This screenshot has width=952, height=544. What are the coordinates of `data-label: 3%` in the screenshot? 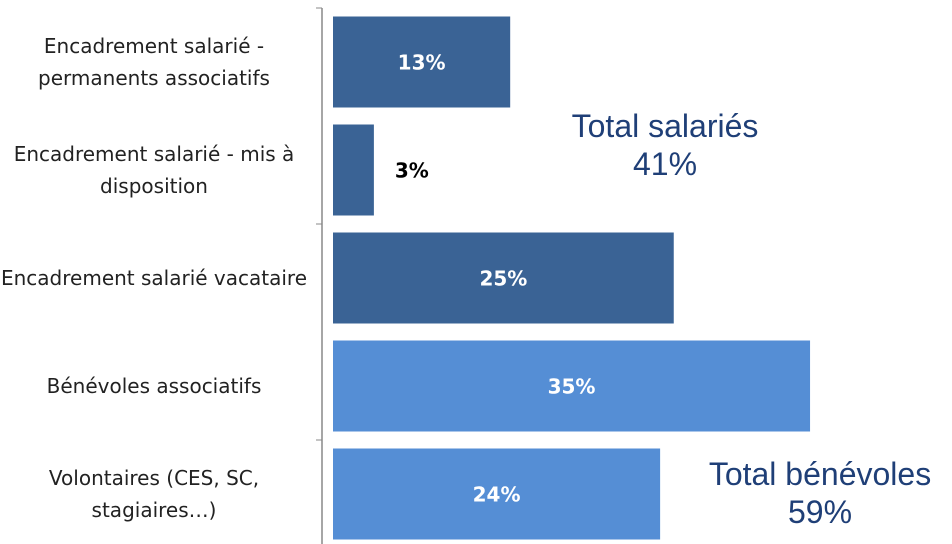 It's located at (412, 171).